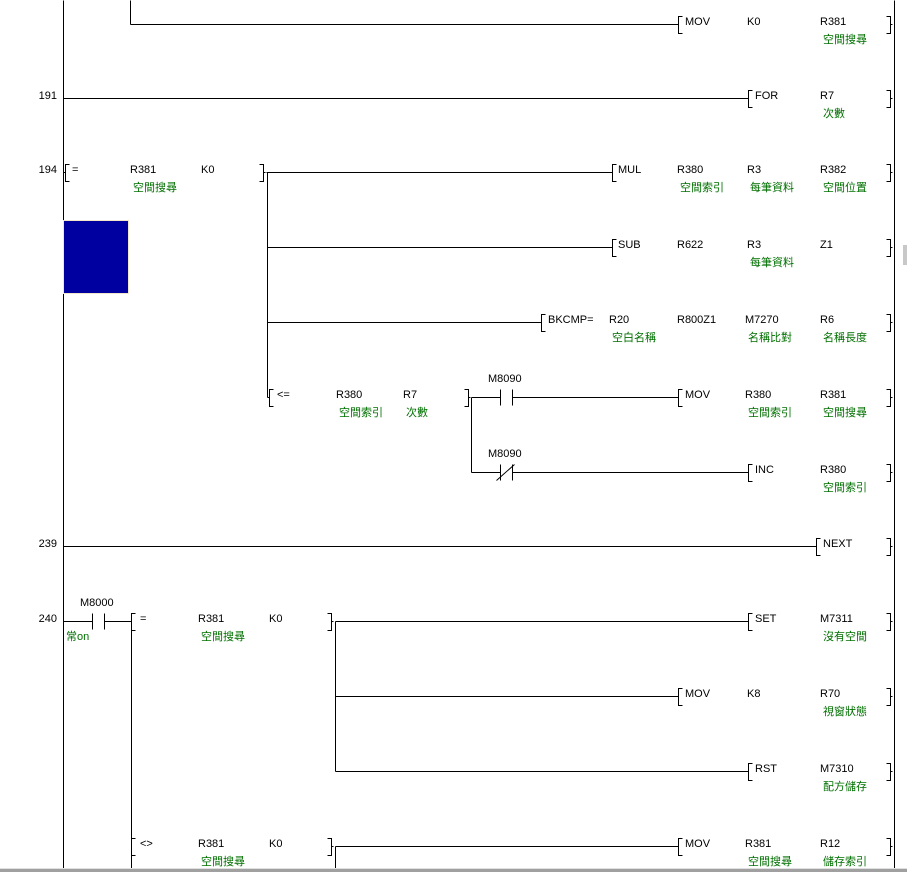 Image resolution: width=907 pixels, height=872 pixels. I want to click on compare-equal-operand: K0, so click(208, 170).